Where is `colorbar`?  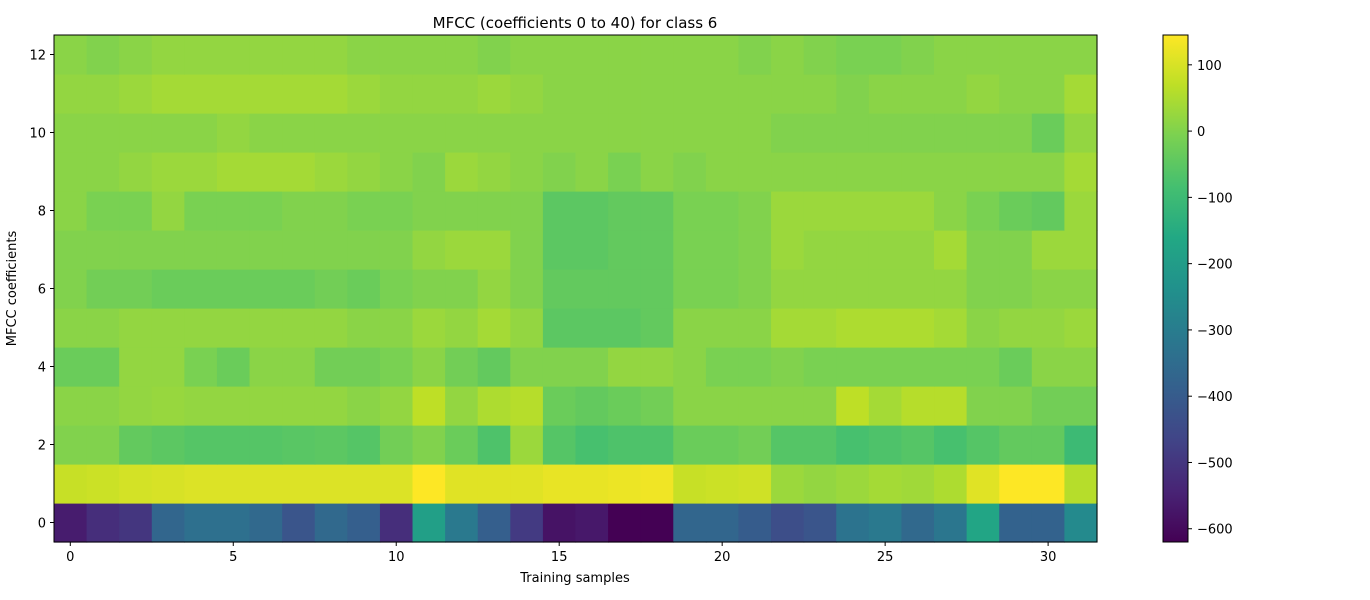
colorbar is located at coordinates (1175, 288).